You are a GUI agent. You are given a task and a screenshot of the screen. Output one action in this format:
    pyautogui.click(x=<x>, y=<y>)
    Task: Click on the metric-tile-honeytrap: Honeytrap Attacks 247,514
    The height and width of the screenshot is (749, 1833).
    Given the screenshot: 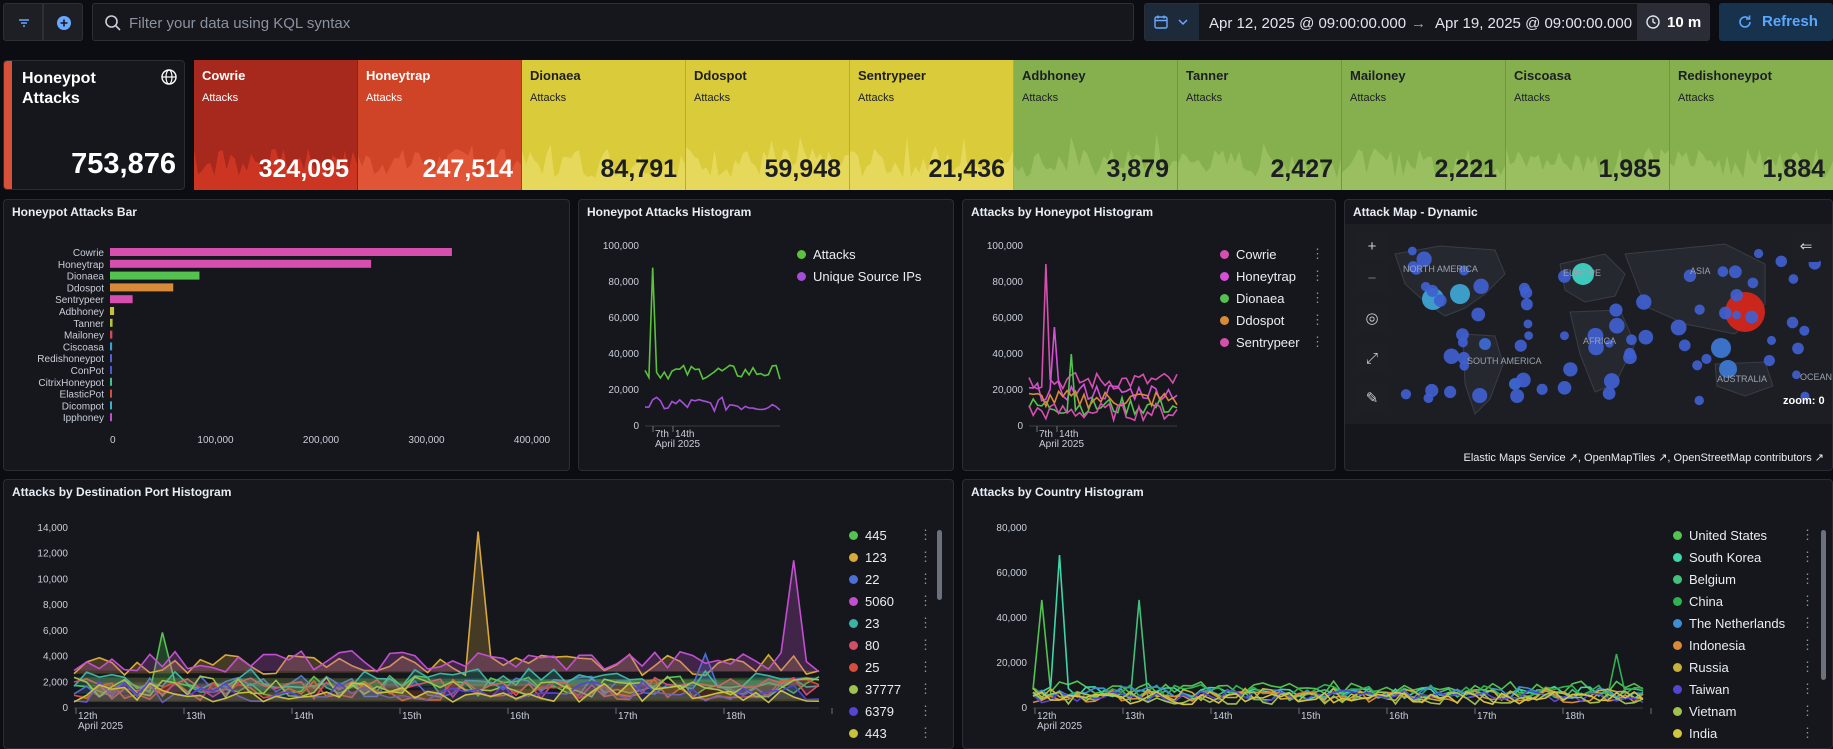 What is the action you would take?
    pyautogui.click(x=440, y=125)
    